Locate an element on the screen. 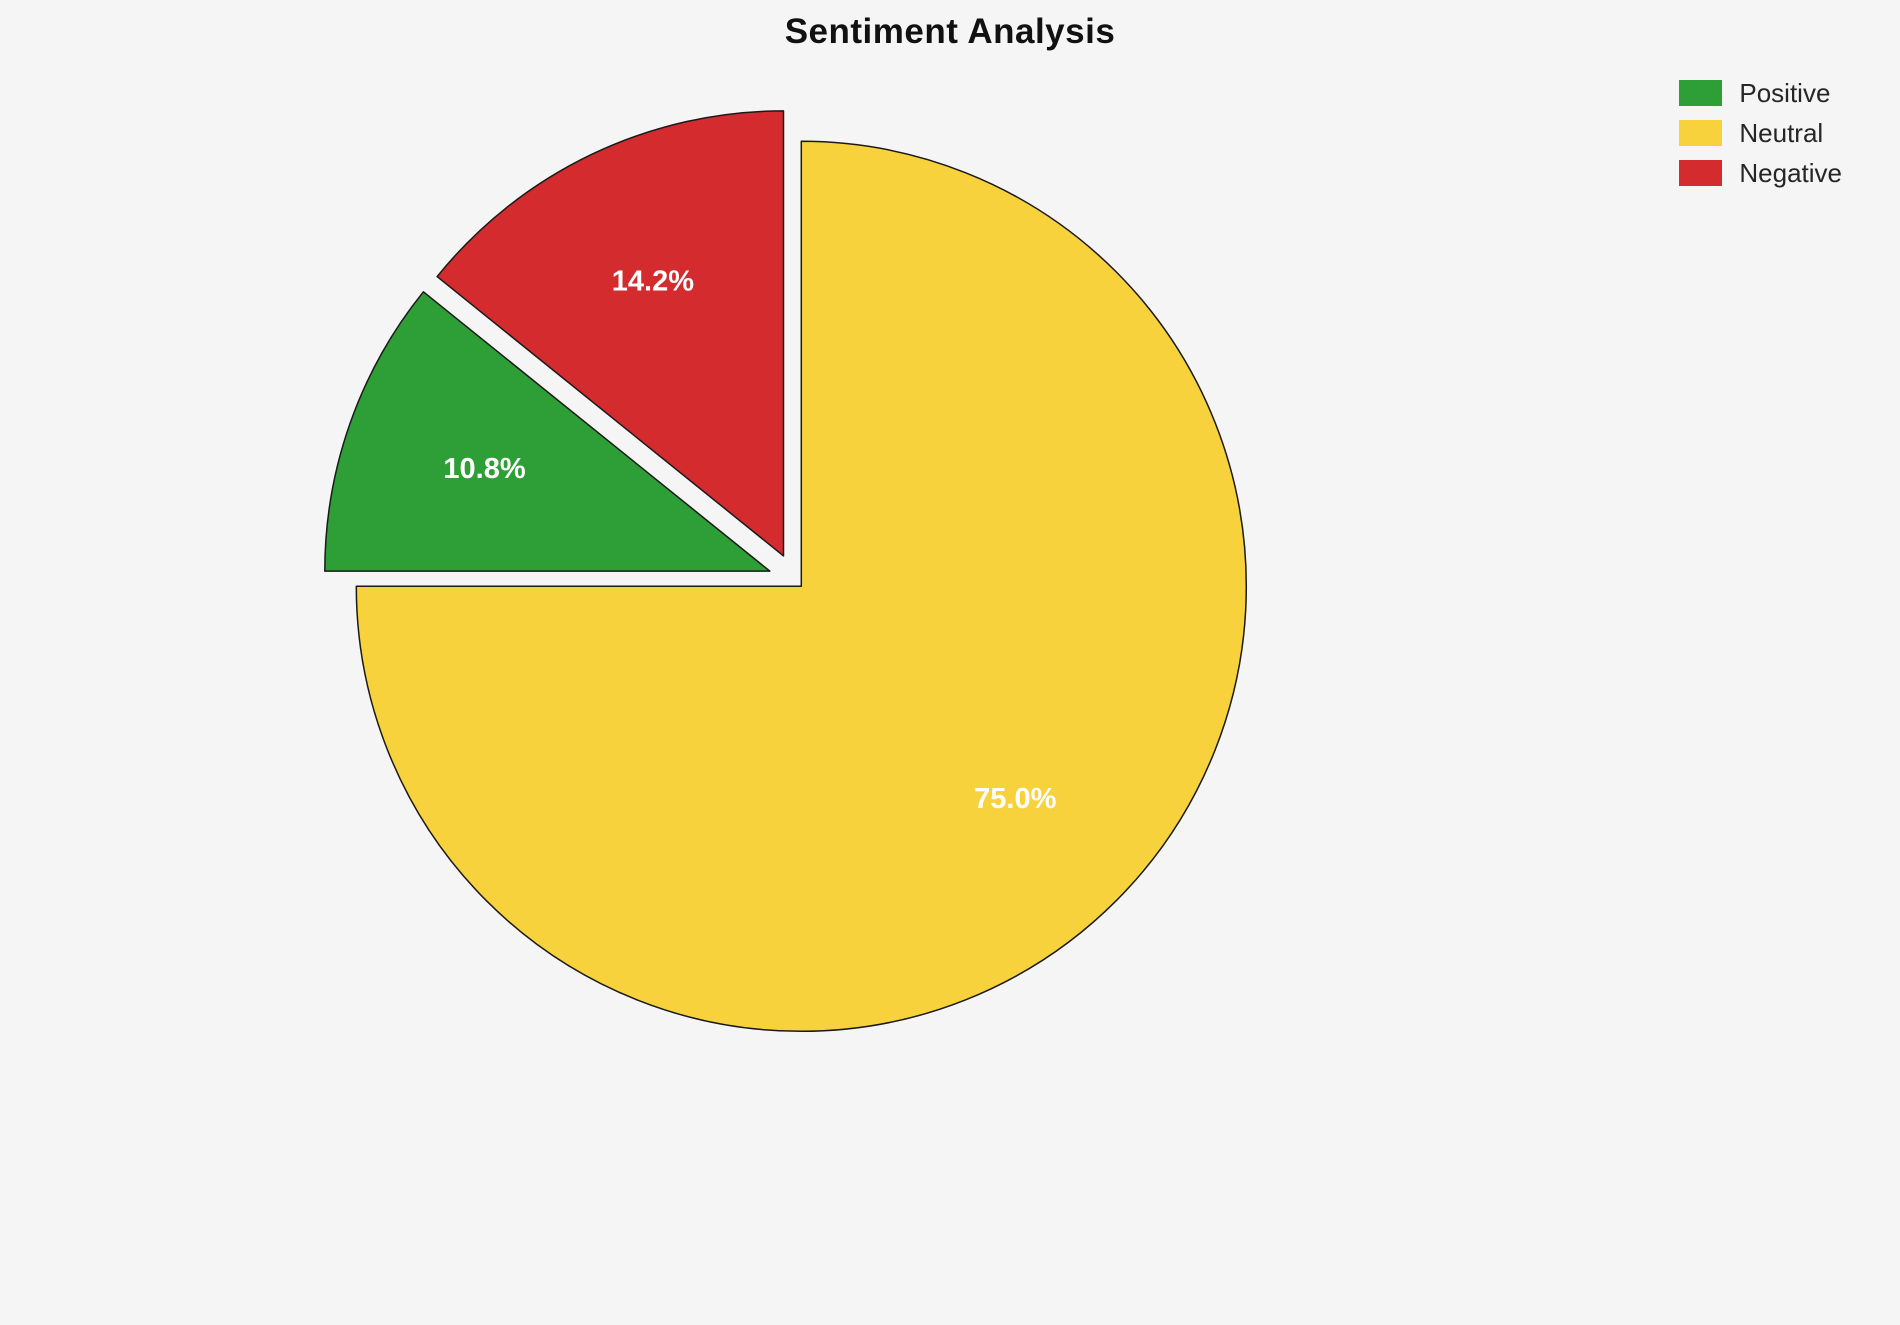 The image size is (1900, 1325). pie-label-negative: 14.2% is located at coordinates (653, 282).